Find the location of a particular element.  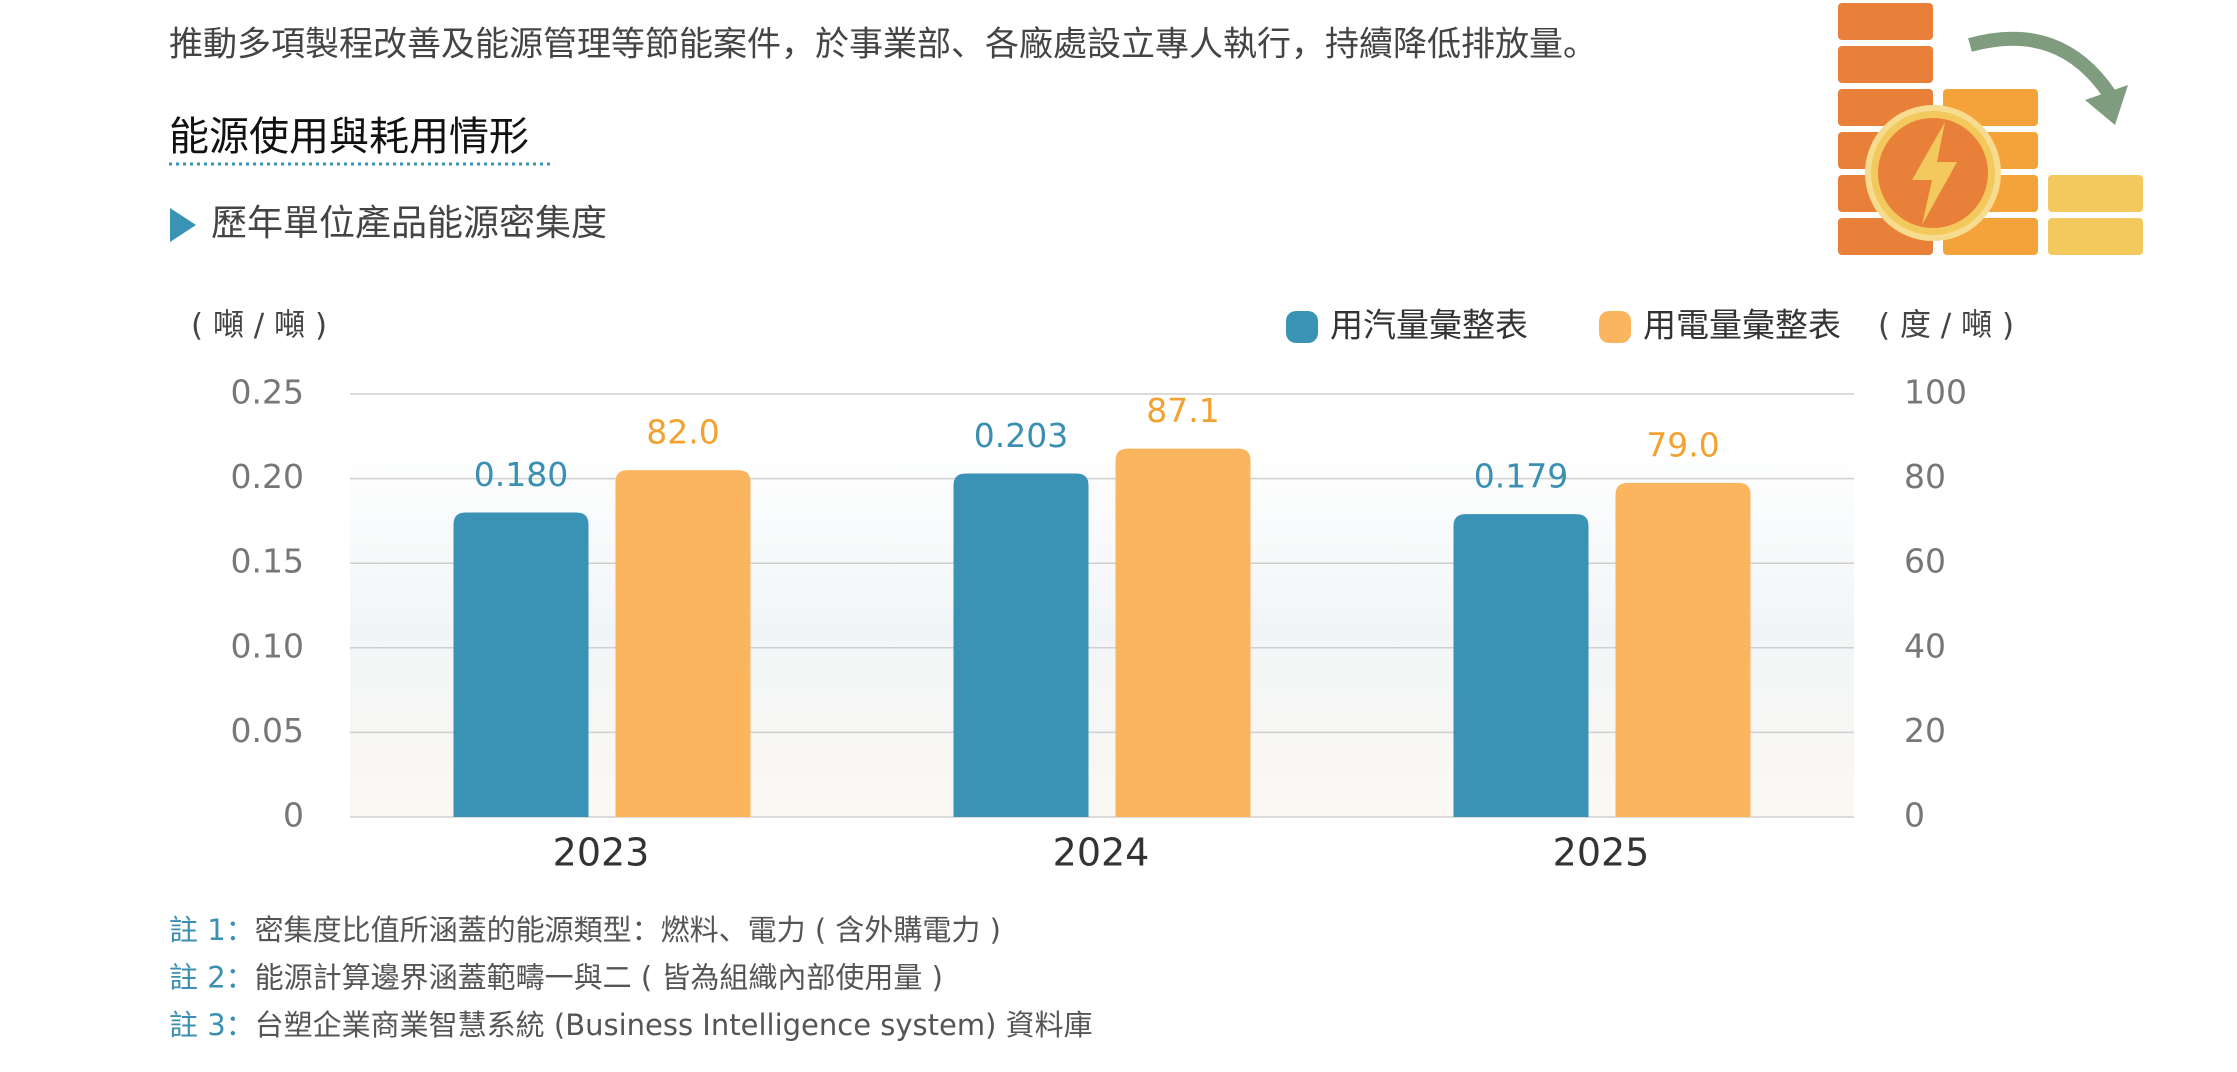

y-axis-label: ( 噸 / 噸 ) is located at coordinates (259, 326).